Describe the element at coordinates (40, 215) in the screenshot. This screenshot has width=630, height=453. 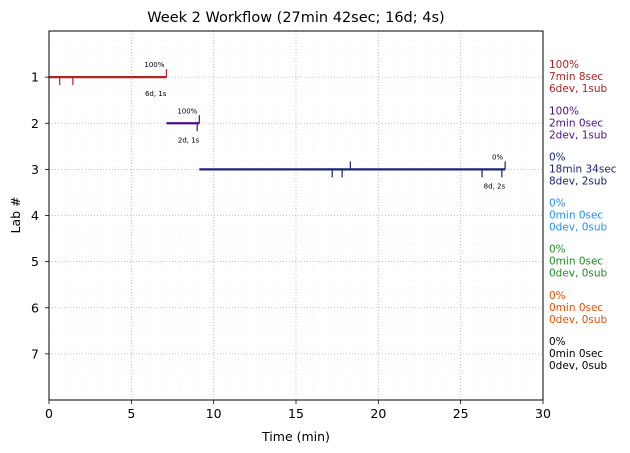
I see `y-axis-ticks: 1 2 3 4 5 6 7` at that location.